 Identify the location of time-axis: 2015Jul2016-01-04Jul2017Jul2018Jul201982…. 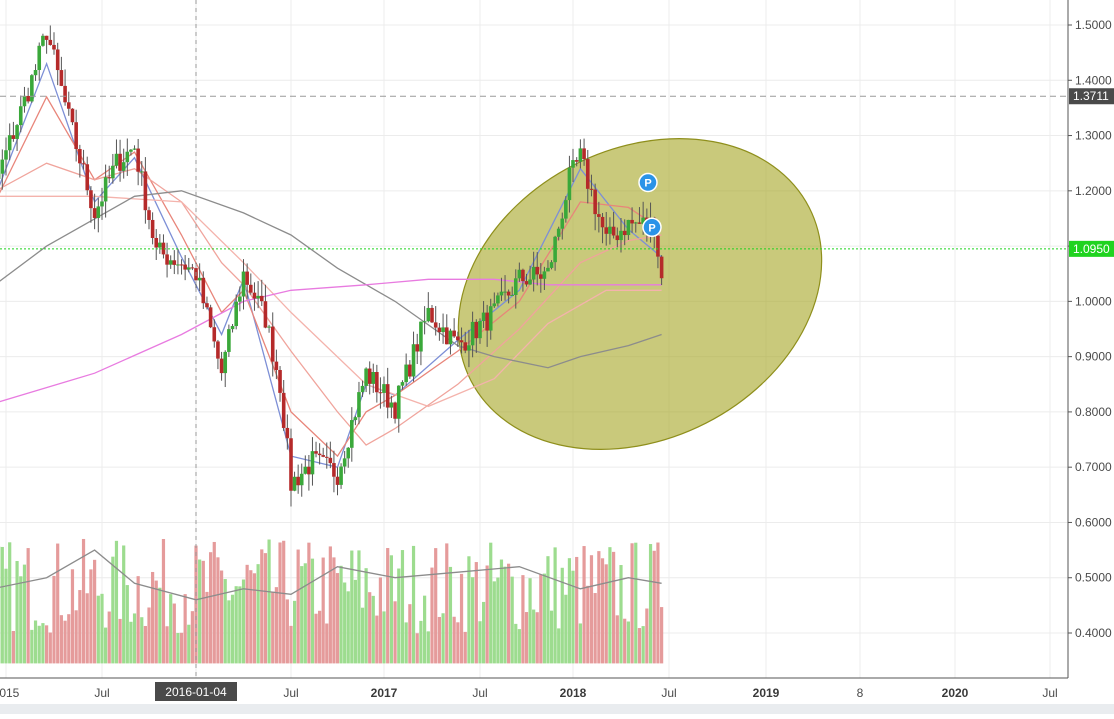
(534, 689).